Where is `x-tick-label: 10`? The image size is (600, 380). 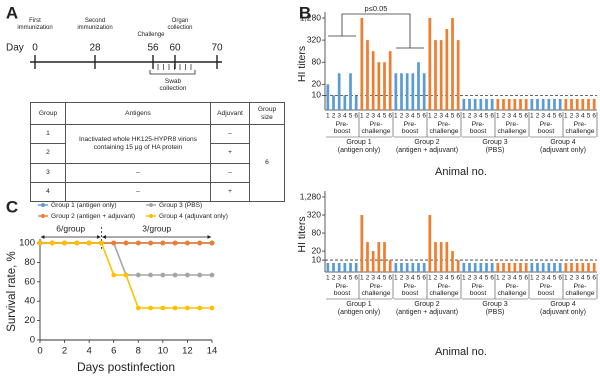 x-tick-label: 10 is located at coordinates (163, 351).